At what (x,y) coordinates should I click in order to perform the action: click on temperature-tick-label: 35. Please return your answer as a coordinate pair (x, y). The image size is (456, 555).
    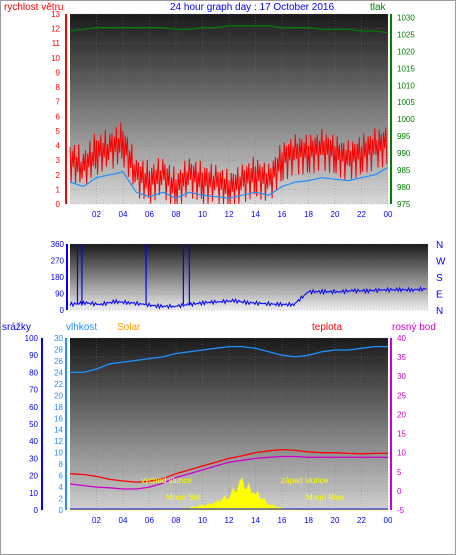
    Looking at the image, I should click on (401, 357).